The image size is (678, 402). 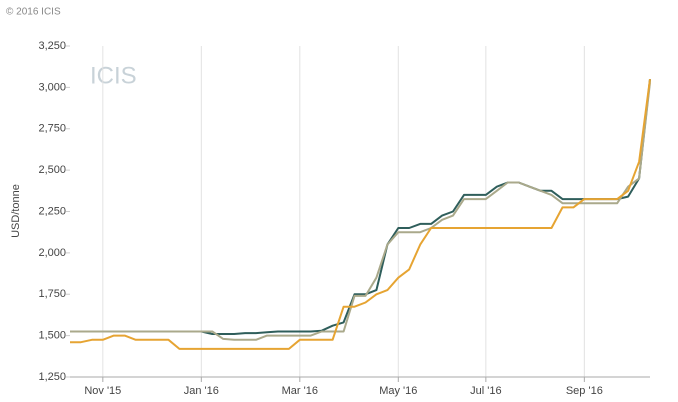 I want to click on x-tick-label: Mar '16, so click(x=300, y=391).